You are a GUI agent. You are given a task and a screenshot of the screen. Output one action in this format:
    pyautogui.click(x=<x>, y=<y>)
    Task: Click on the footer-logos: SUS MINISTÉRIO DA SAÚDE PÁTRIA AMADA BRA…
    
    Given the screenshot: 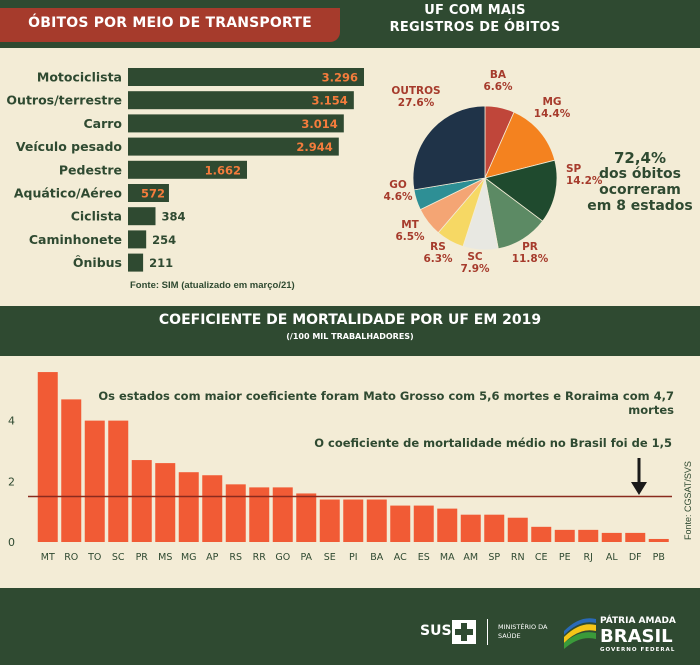 What is the action you would take?
    pyautogui.click(x=350, y=636)
    